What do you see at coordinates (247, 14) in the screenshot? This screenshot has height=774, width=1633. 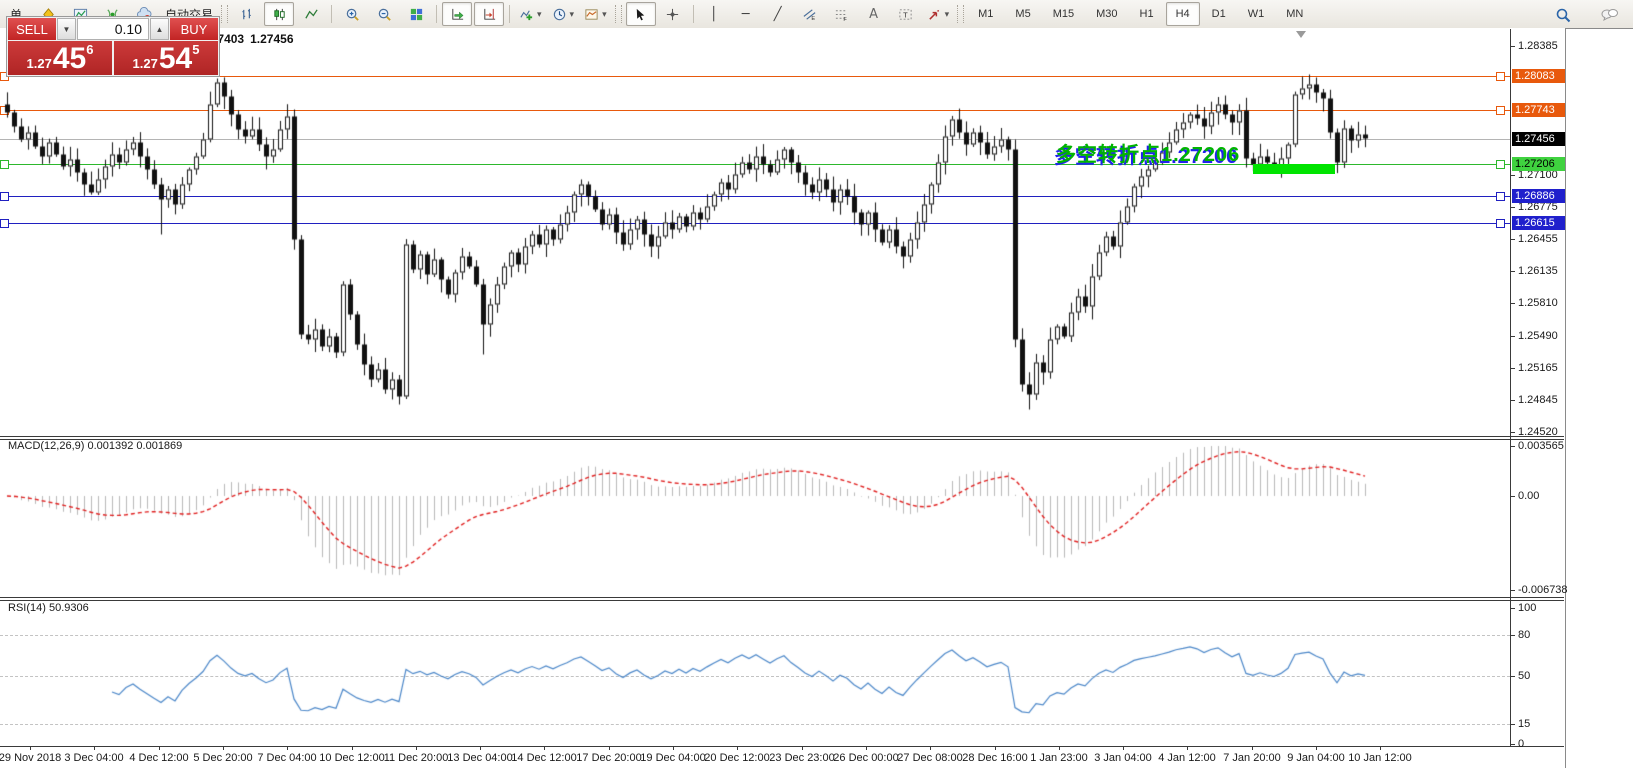 I see `bar-chart-button` at bounding box center [247, 14].